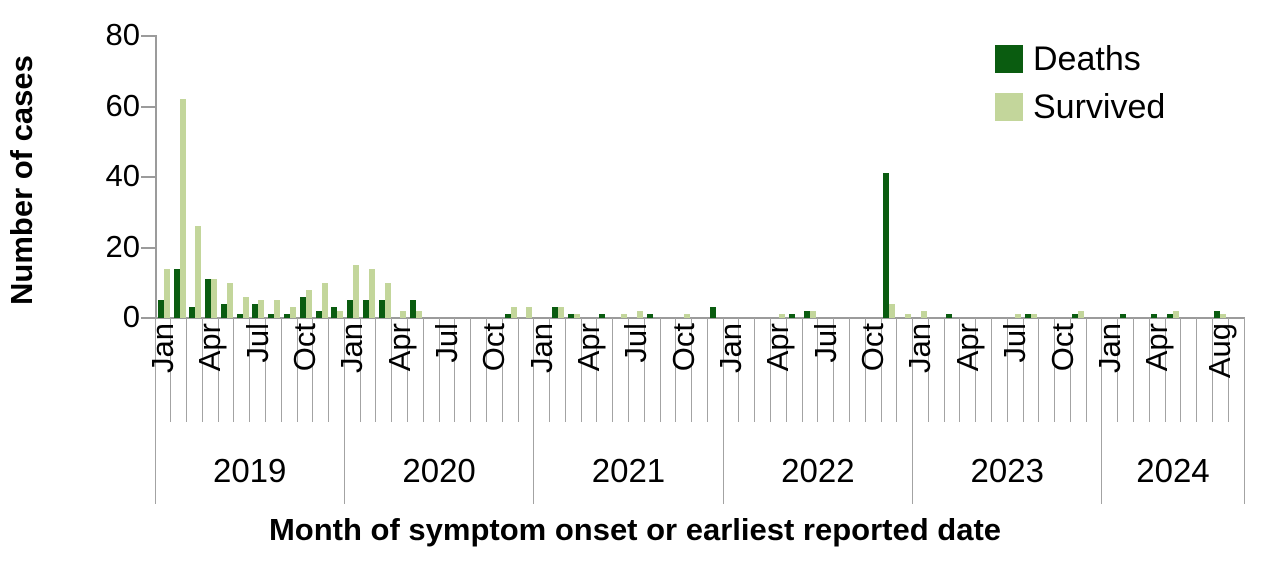 This screenshot has width=1270, height=570. Describe the element at coordinates (842, 177) in the screenshot. I see `month-cell-aug-2022` at that location.